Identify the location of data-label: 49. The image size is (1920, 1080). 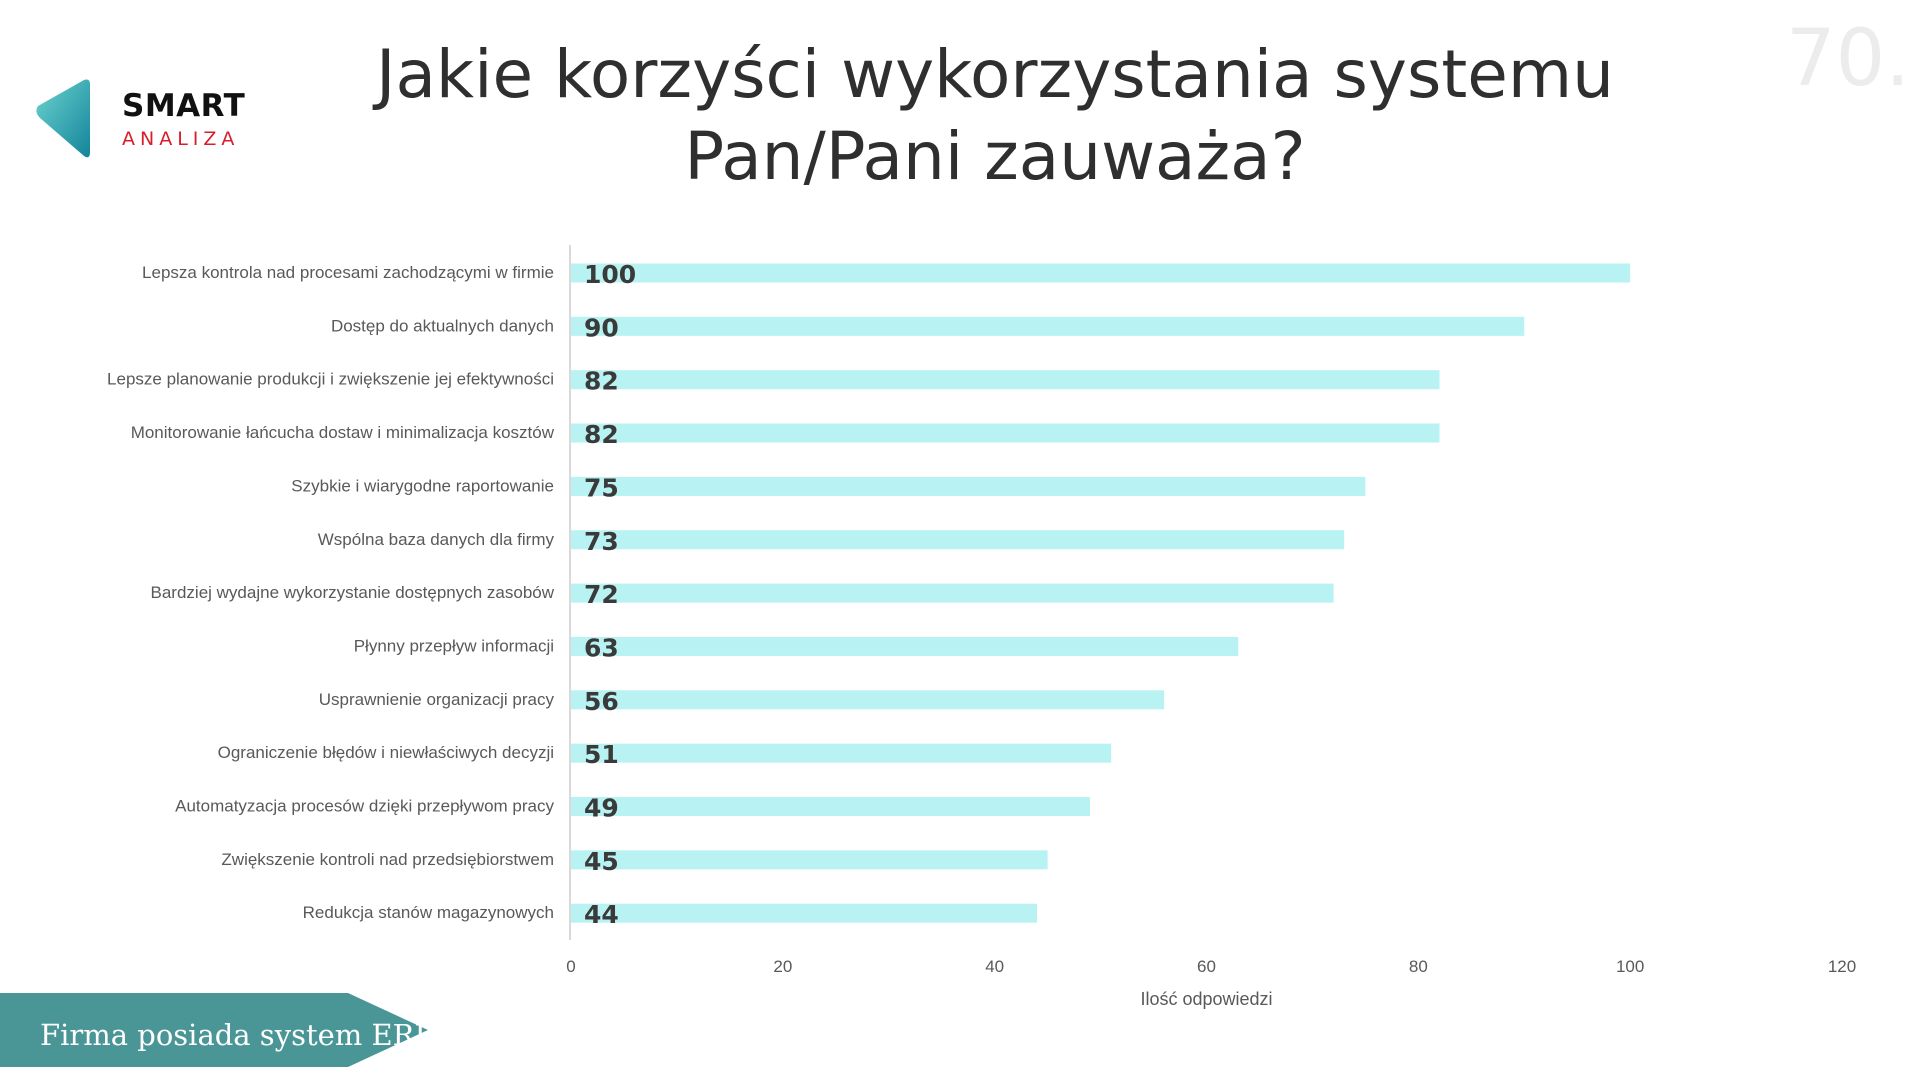
(601, 808).